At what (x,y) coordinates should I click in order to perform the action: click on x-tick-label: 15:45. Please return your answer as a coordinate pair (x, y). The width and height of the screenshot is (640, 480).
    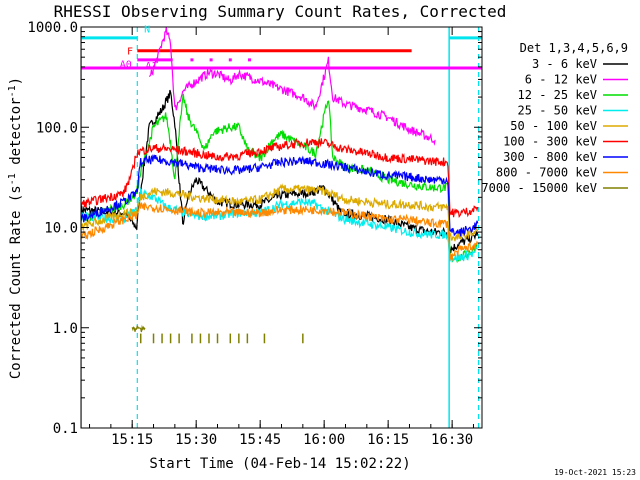
    Looking at the image, I should click on (260, 440).